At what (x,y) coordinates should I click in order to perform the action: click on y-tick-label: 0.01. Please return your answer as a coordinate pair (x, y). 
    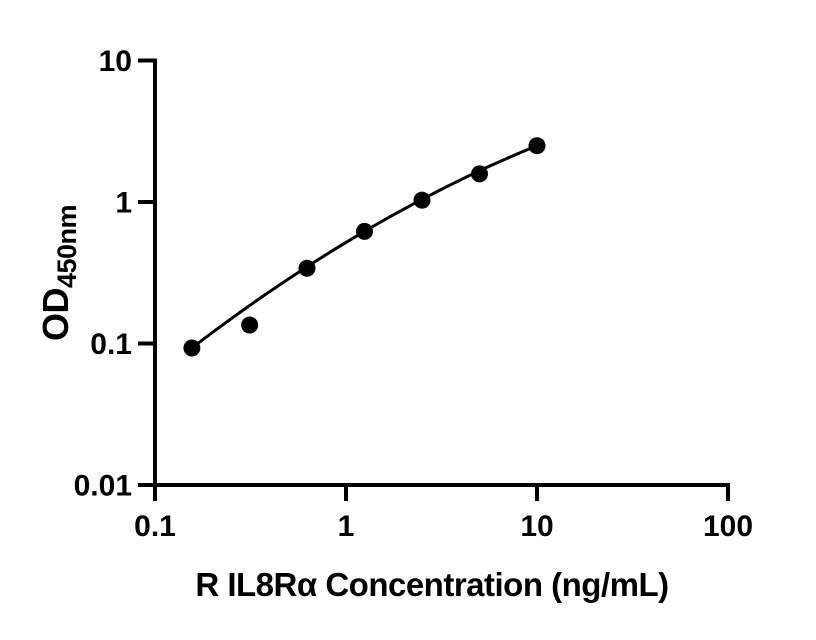
    Looking at the image, I should click on (103, 486).